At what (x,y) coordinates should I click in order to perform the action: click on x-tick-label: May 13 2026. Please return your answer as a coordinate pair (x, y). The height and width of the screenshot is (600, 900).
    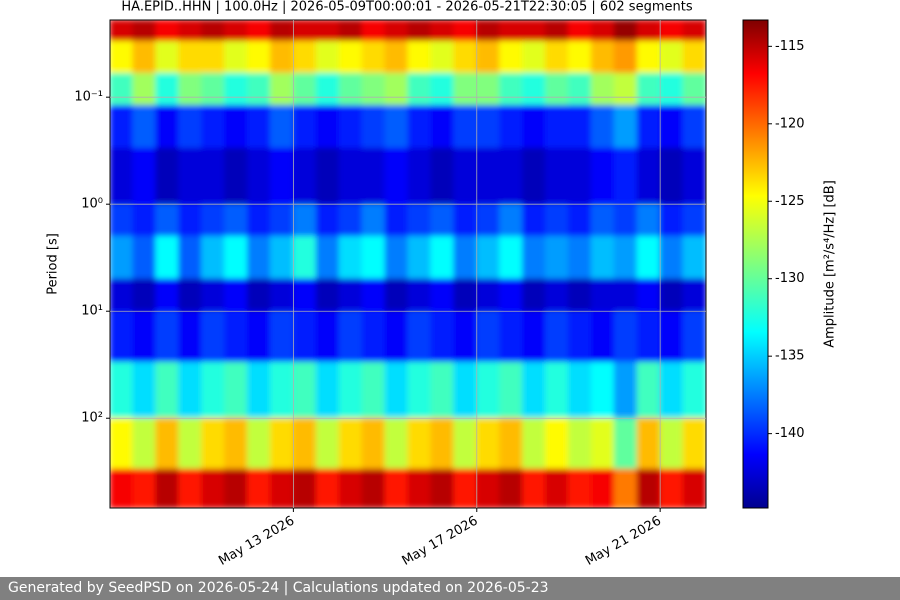
    Looking at the image, I should click on (256, 541).